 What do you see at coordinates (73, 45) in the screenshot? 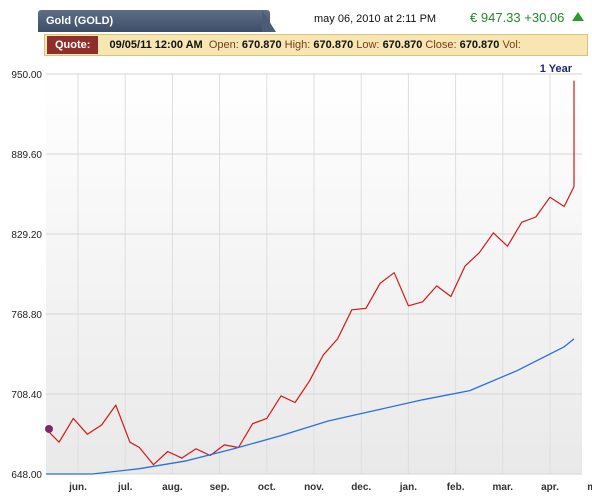
I see `quote-label: Quote:` at bounding box center [73, 45].